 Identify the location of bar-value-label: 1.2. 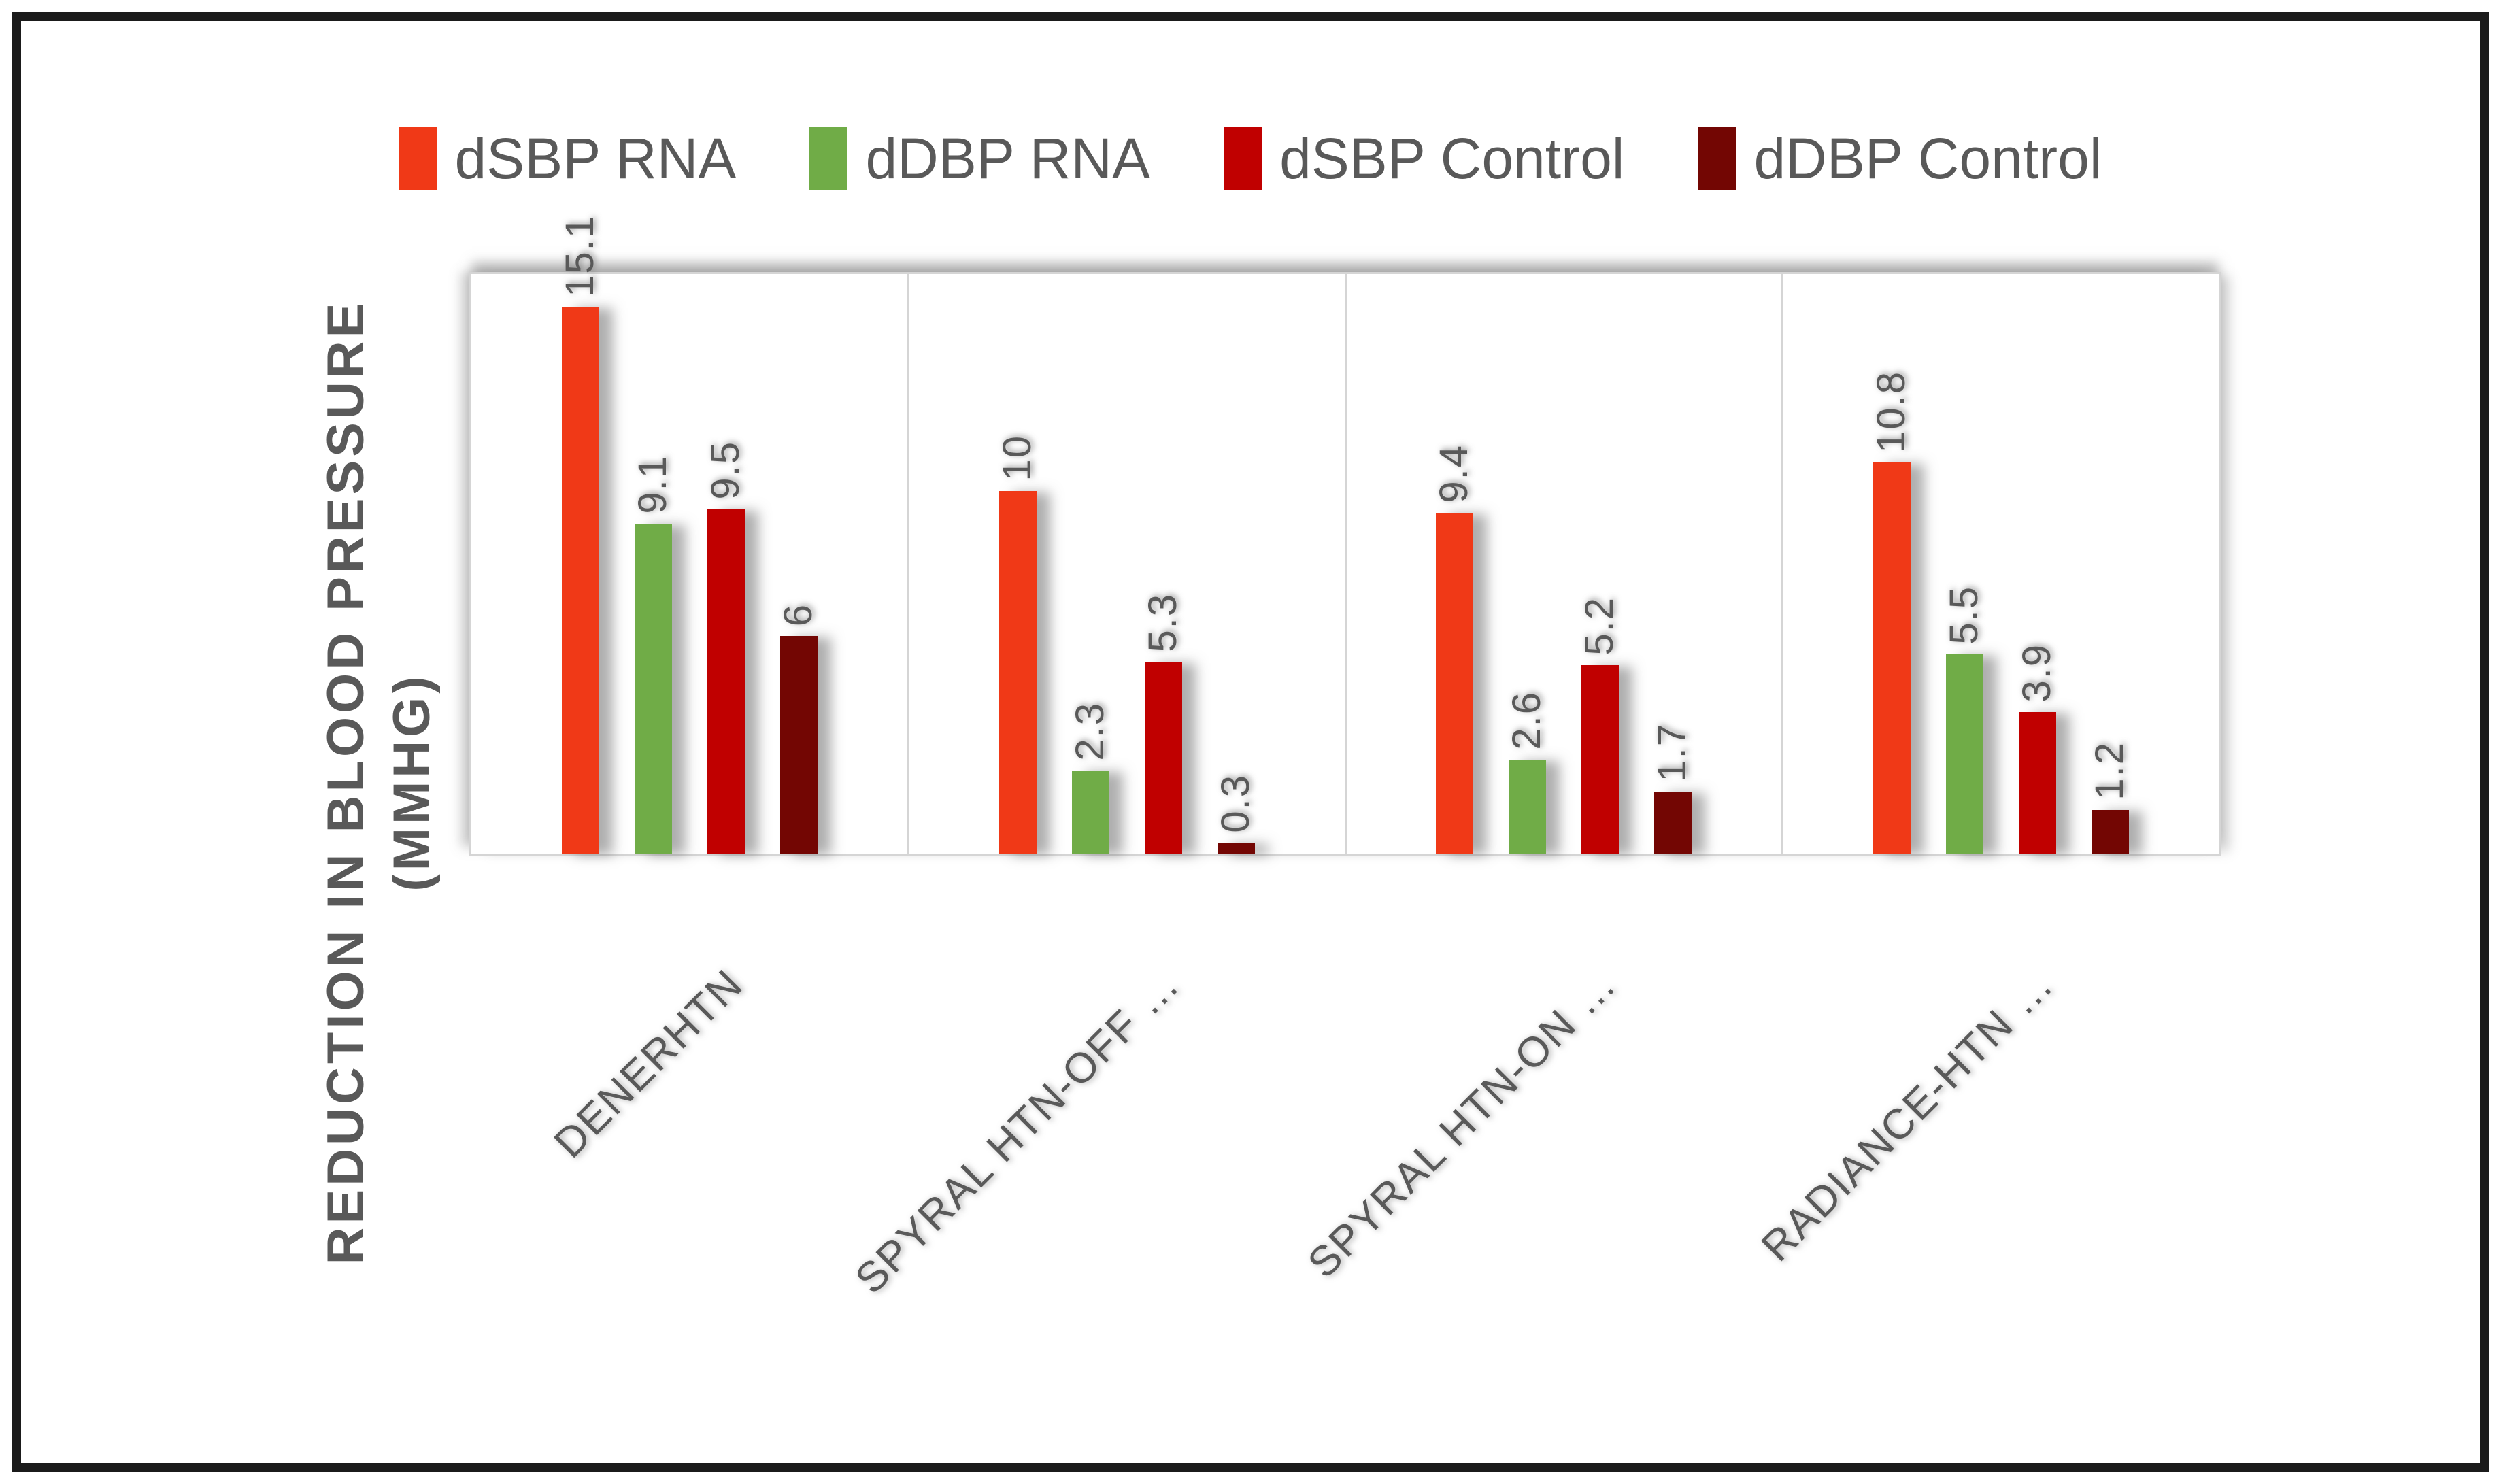
(2109, 770).